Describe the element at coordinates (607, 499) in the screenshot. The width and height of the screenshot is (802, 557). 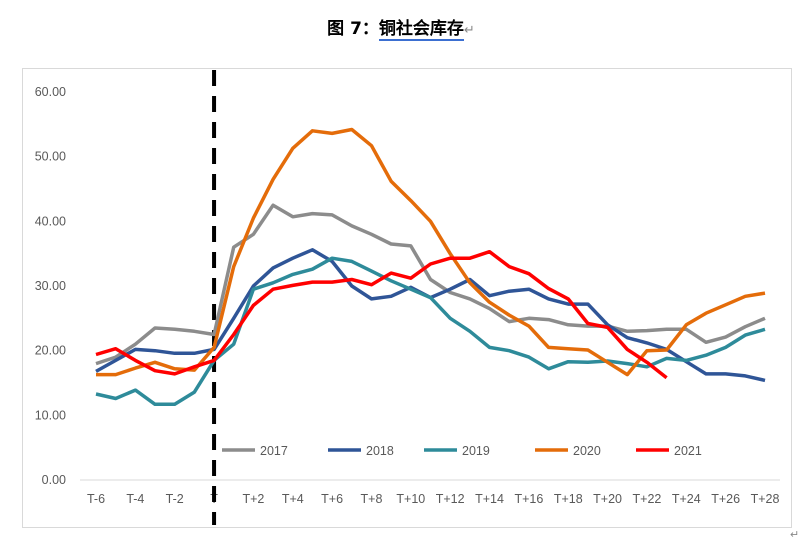
I see `x-tick-label: T+20` at that location.